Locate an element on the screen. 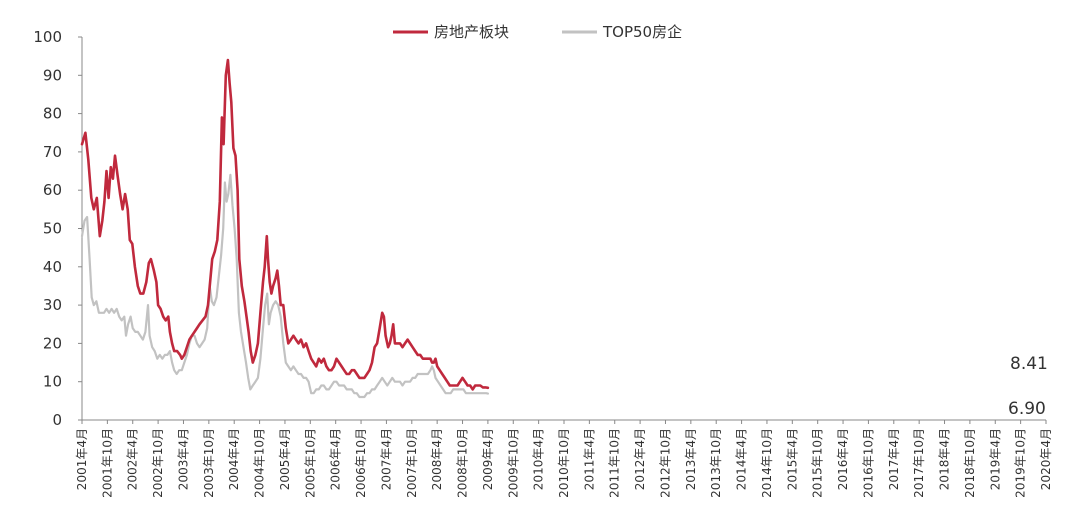  x-tick-label: 2006年4月 is located at coordinates (336, 459).